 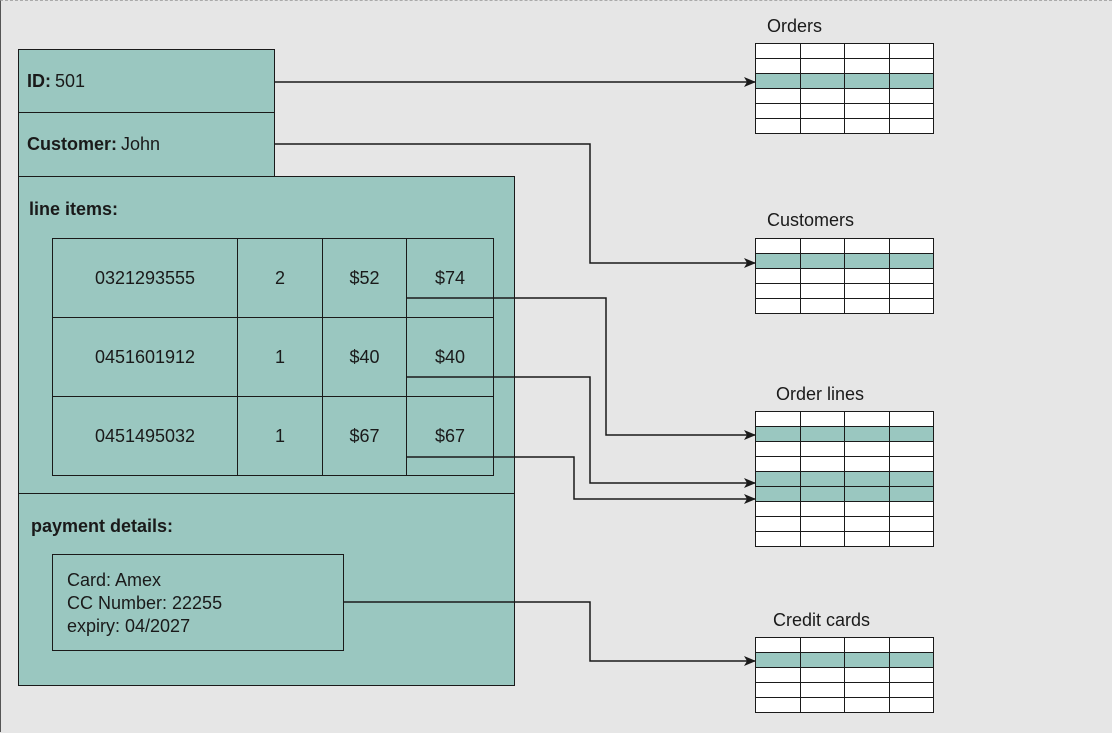 I want to click on payment-line: expiry: 04/2027, so click(x=129, y=626).